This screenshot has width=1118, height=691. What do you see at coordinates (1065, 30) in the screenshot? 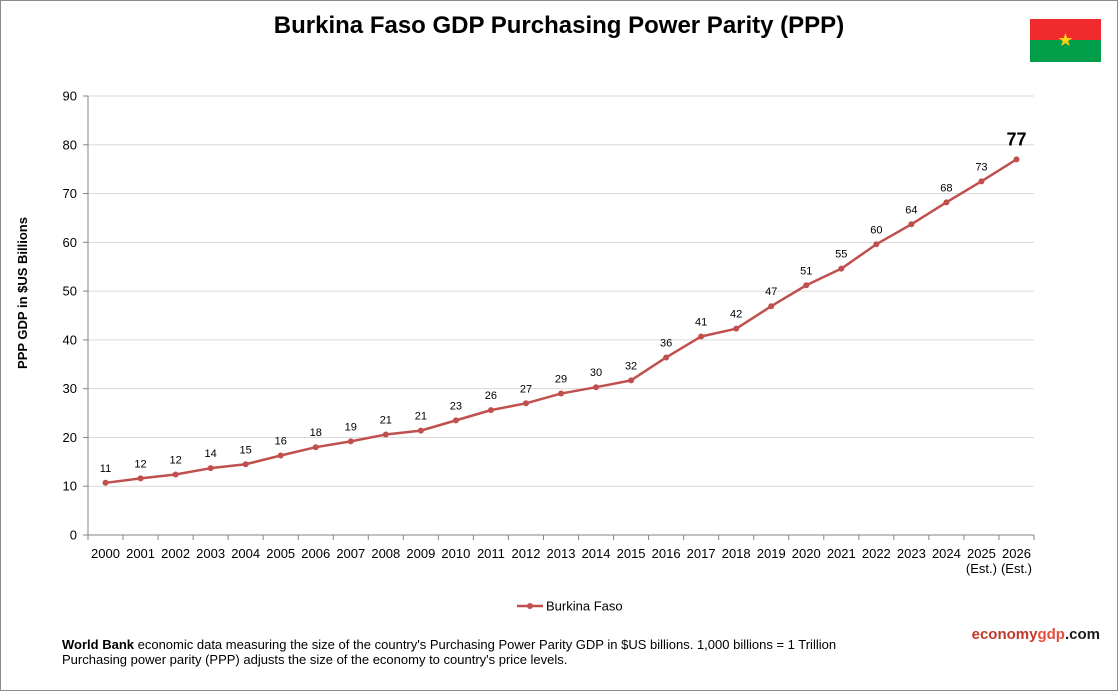
I see `flag-red-band` at bounding box center [1065, 30].